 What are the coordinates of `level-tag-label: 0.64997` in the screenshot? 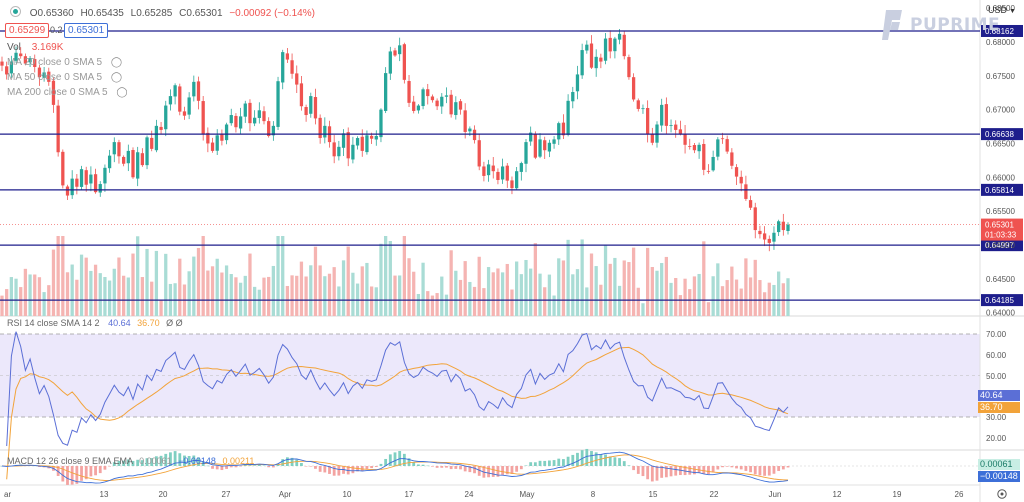 It's located at (999, 245).